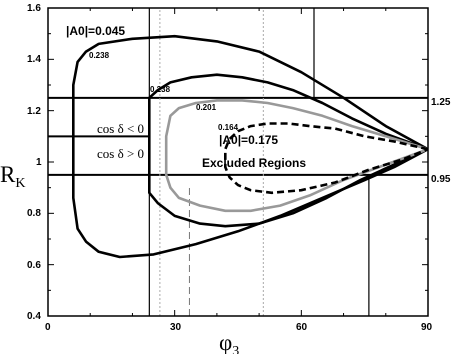 Image resolution: width=451 pixels, height=354 pixels. Describe the element at coordinates (427, 327) in the screenshot. I see `x-tick-label: 90` at that location.